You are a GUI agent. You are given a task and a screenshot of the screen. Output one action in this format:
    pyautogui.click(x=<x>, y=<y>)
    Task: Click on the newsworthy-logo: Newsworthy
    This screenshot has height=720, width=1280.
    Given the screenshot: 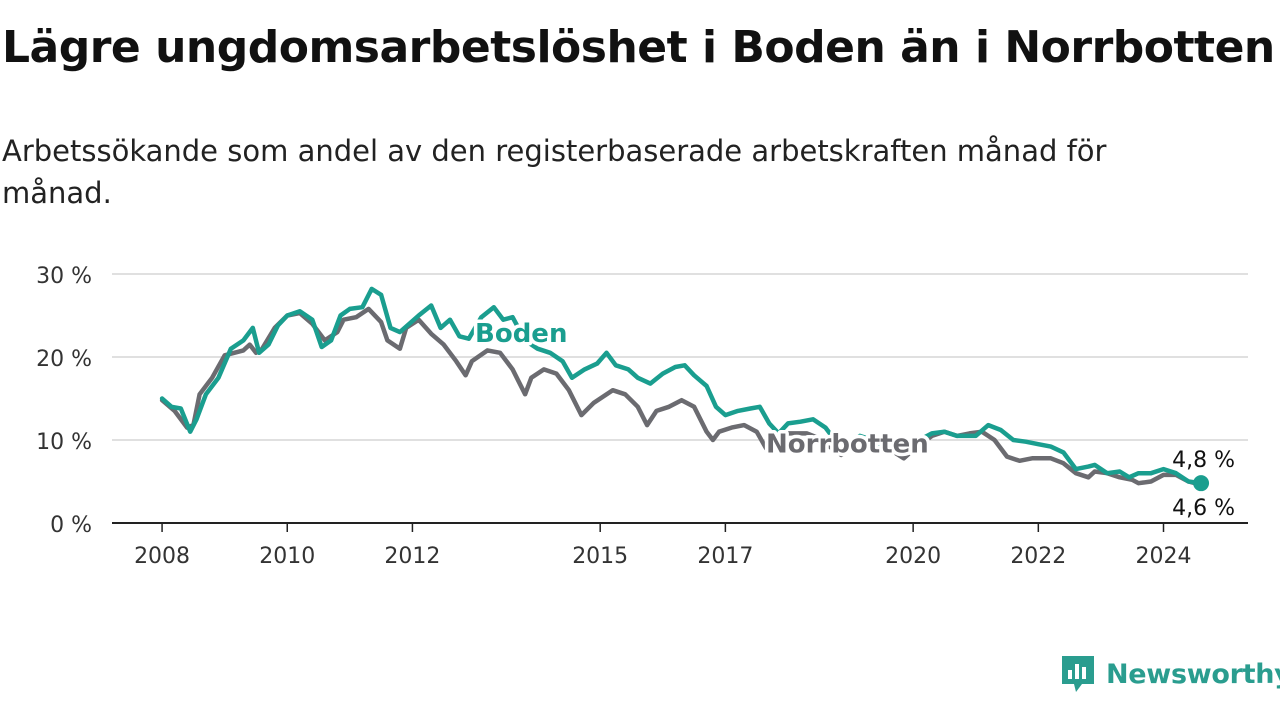 What is the action you would take?
    pyautogui.click(x=1170, y=674)
    